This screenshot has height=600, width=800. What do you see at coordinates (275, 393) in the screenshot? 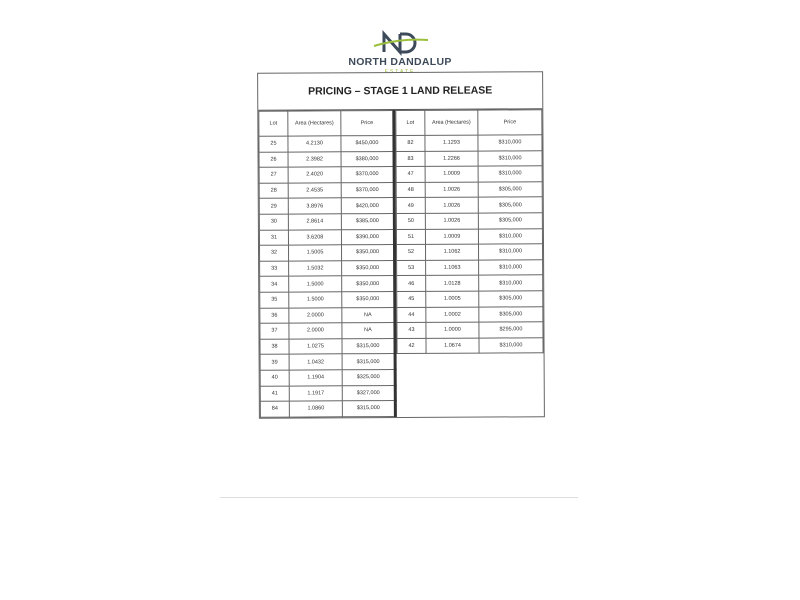
I see `cell-lot: 41` at bounding box center [275, 393].